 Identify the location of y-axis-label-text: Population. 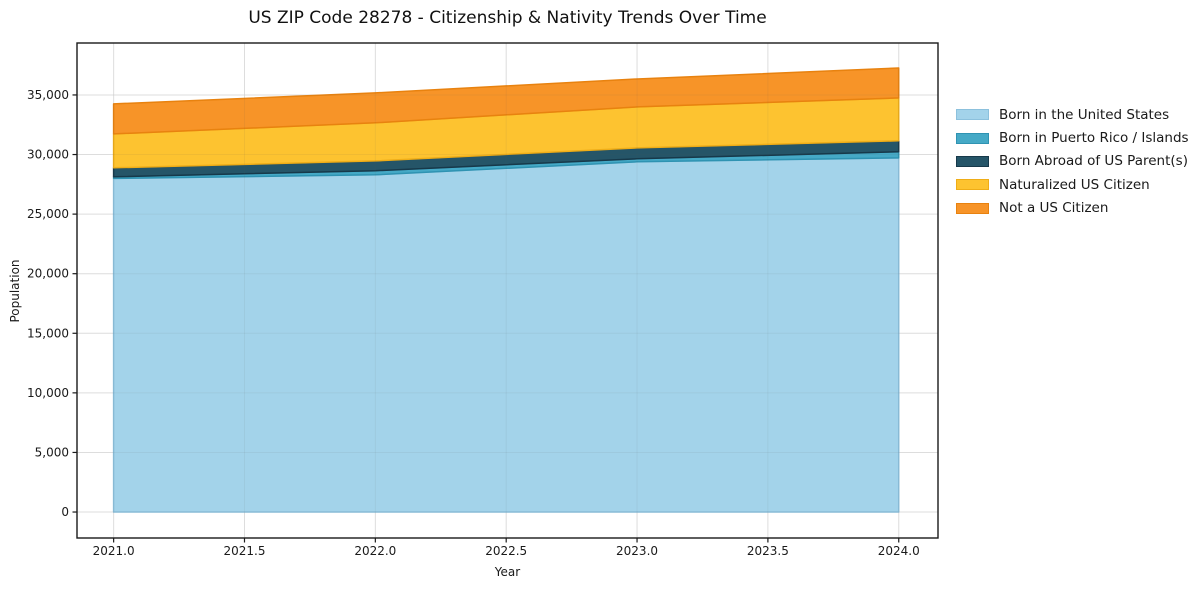
(15, 291).